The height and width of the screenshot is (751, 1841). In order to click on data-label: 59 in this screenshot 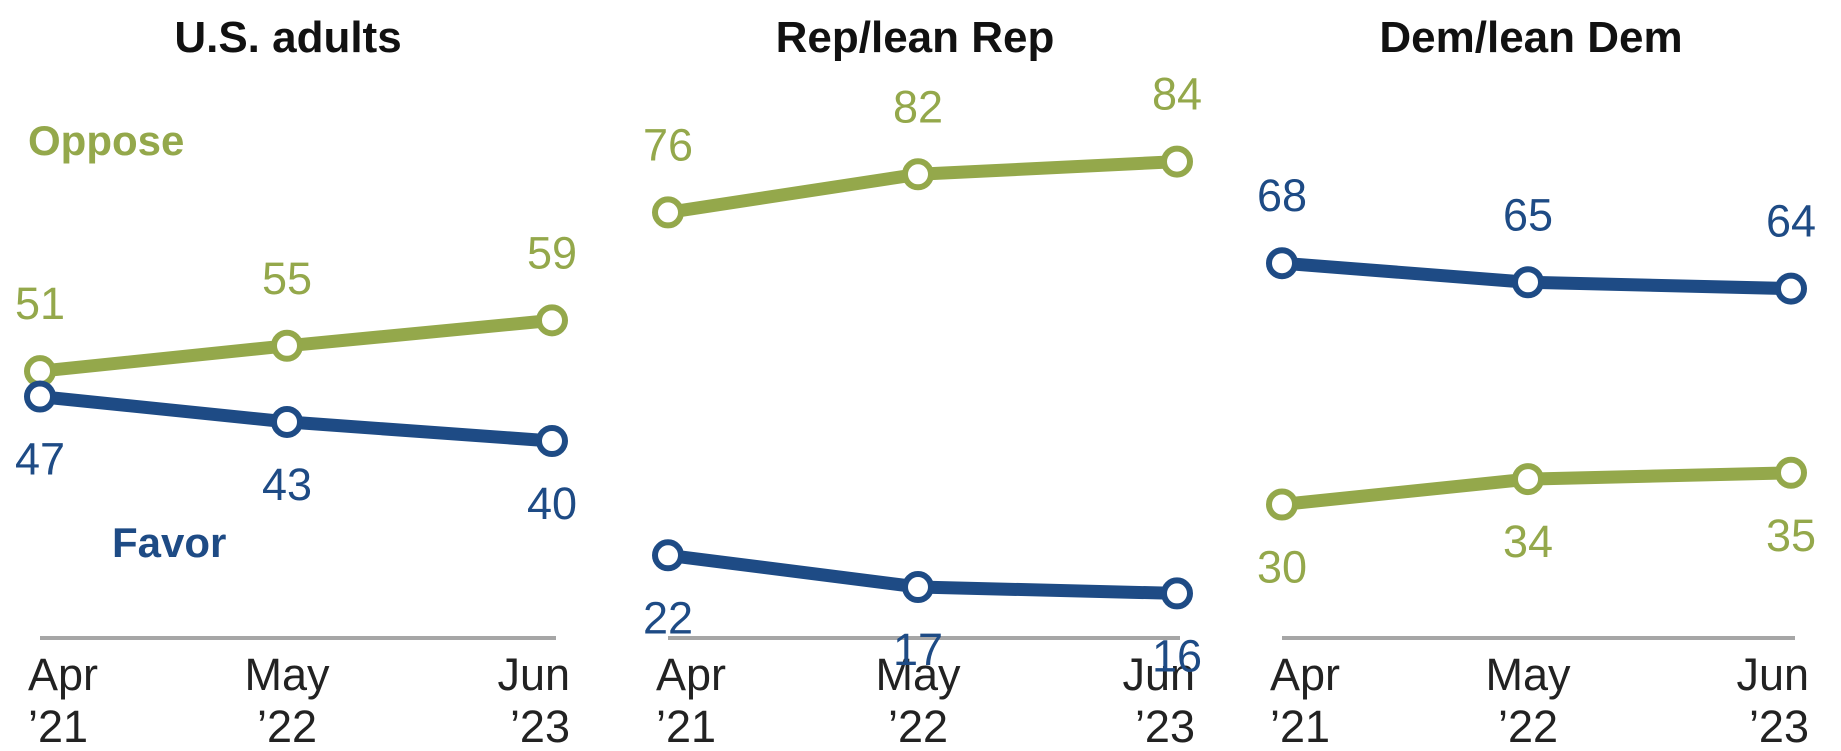, I will do `click(552, 252)`.